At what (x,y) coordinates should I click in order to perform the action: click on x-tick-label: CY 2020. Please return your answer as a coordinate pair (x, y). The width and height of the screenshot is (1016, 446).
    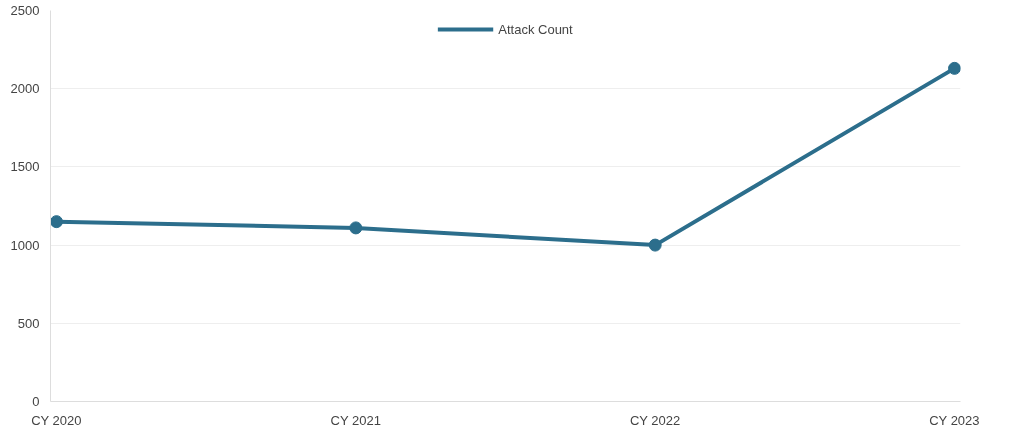
    Looking at the image, I should click on (56, 420).